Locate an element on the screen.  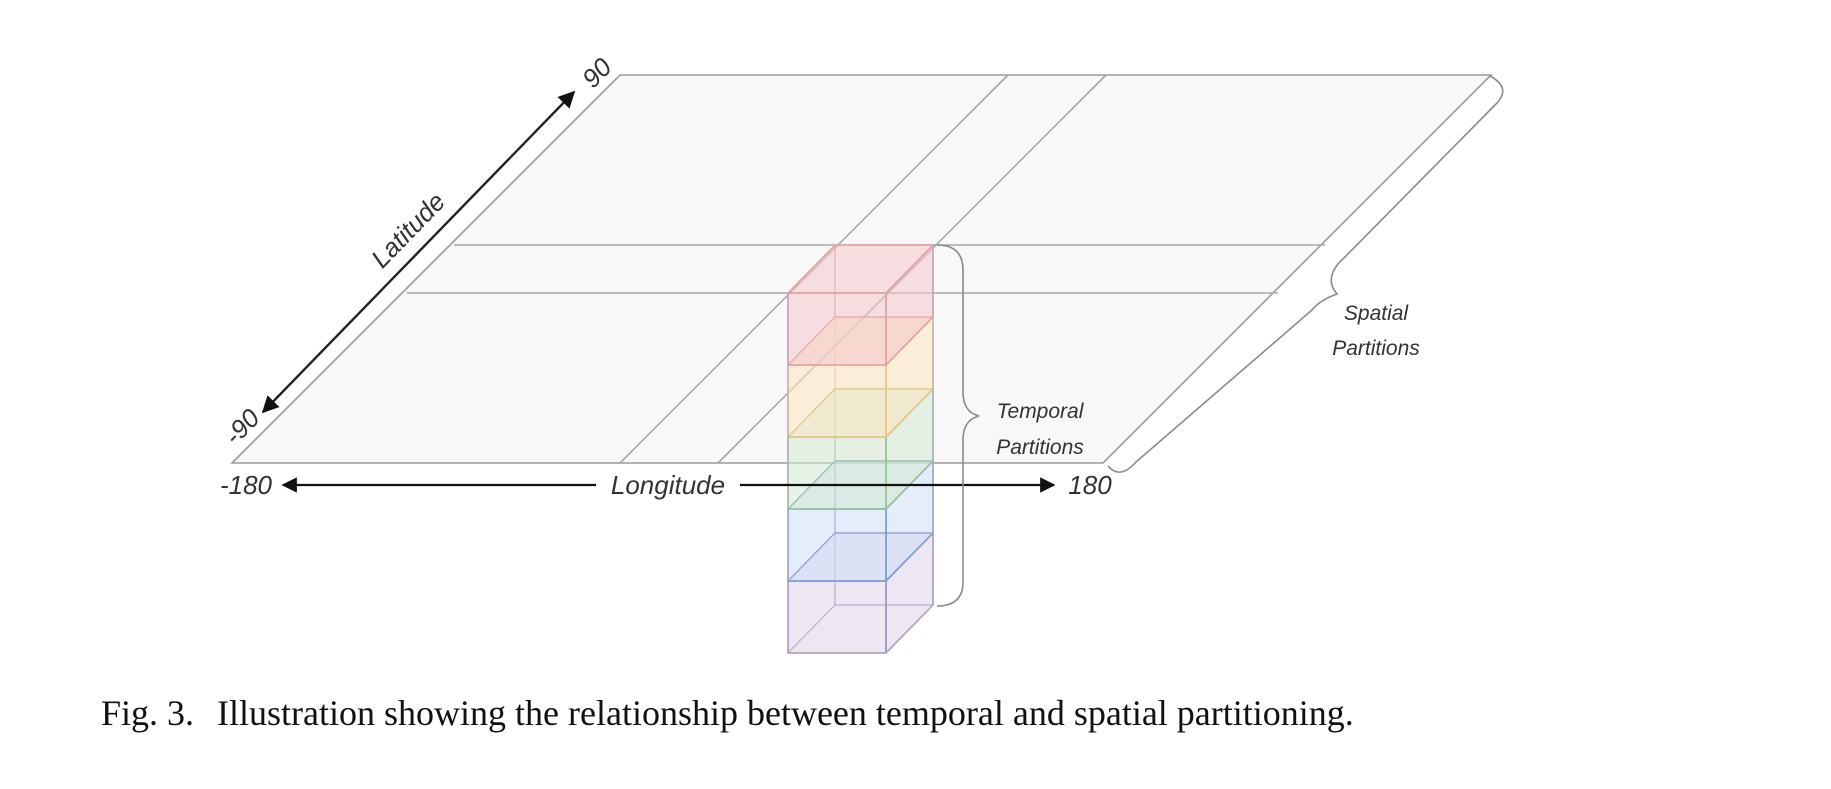
spatial-brace-label-line1: Spatial is located at coordinates (1377, 313).